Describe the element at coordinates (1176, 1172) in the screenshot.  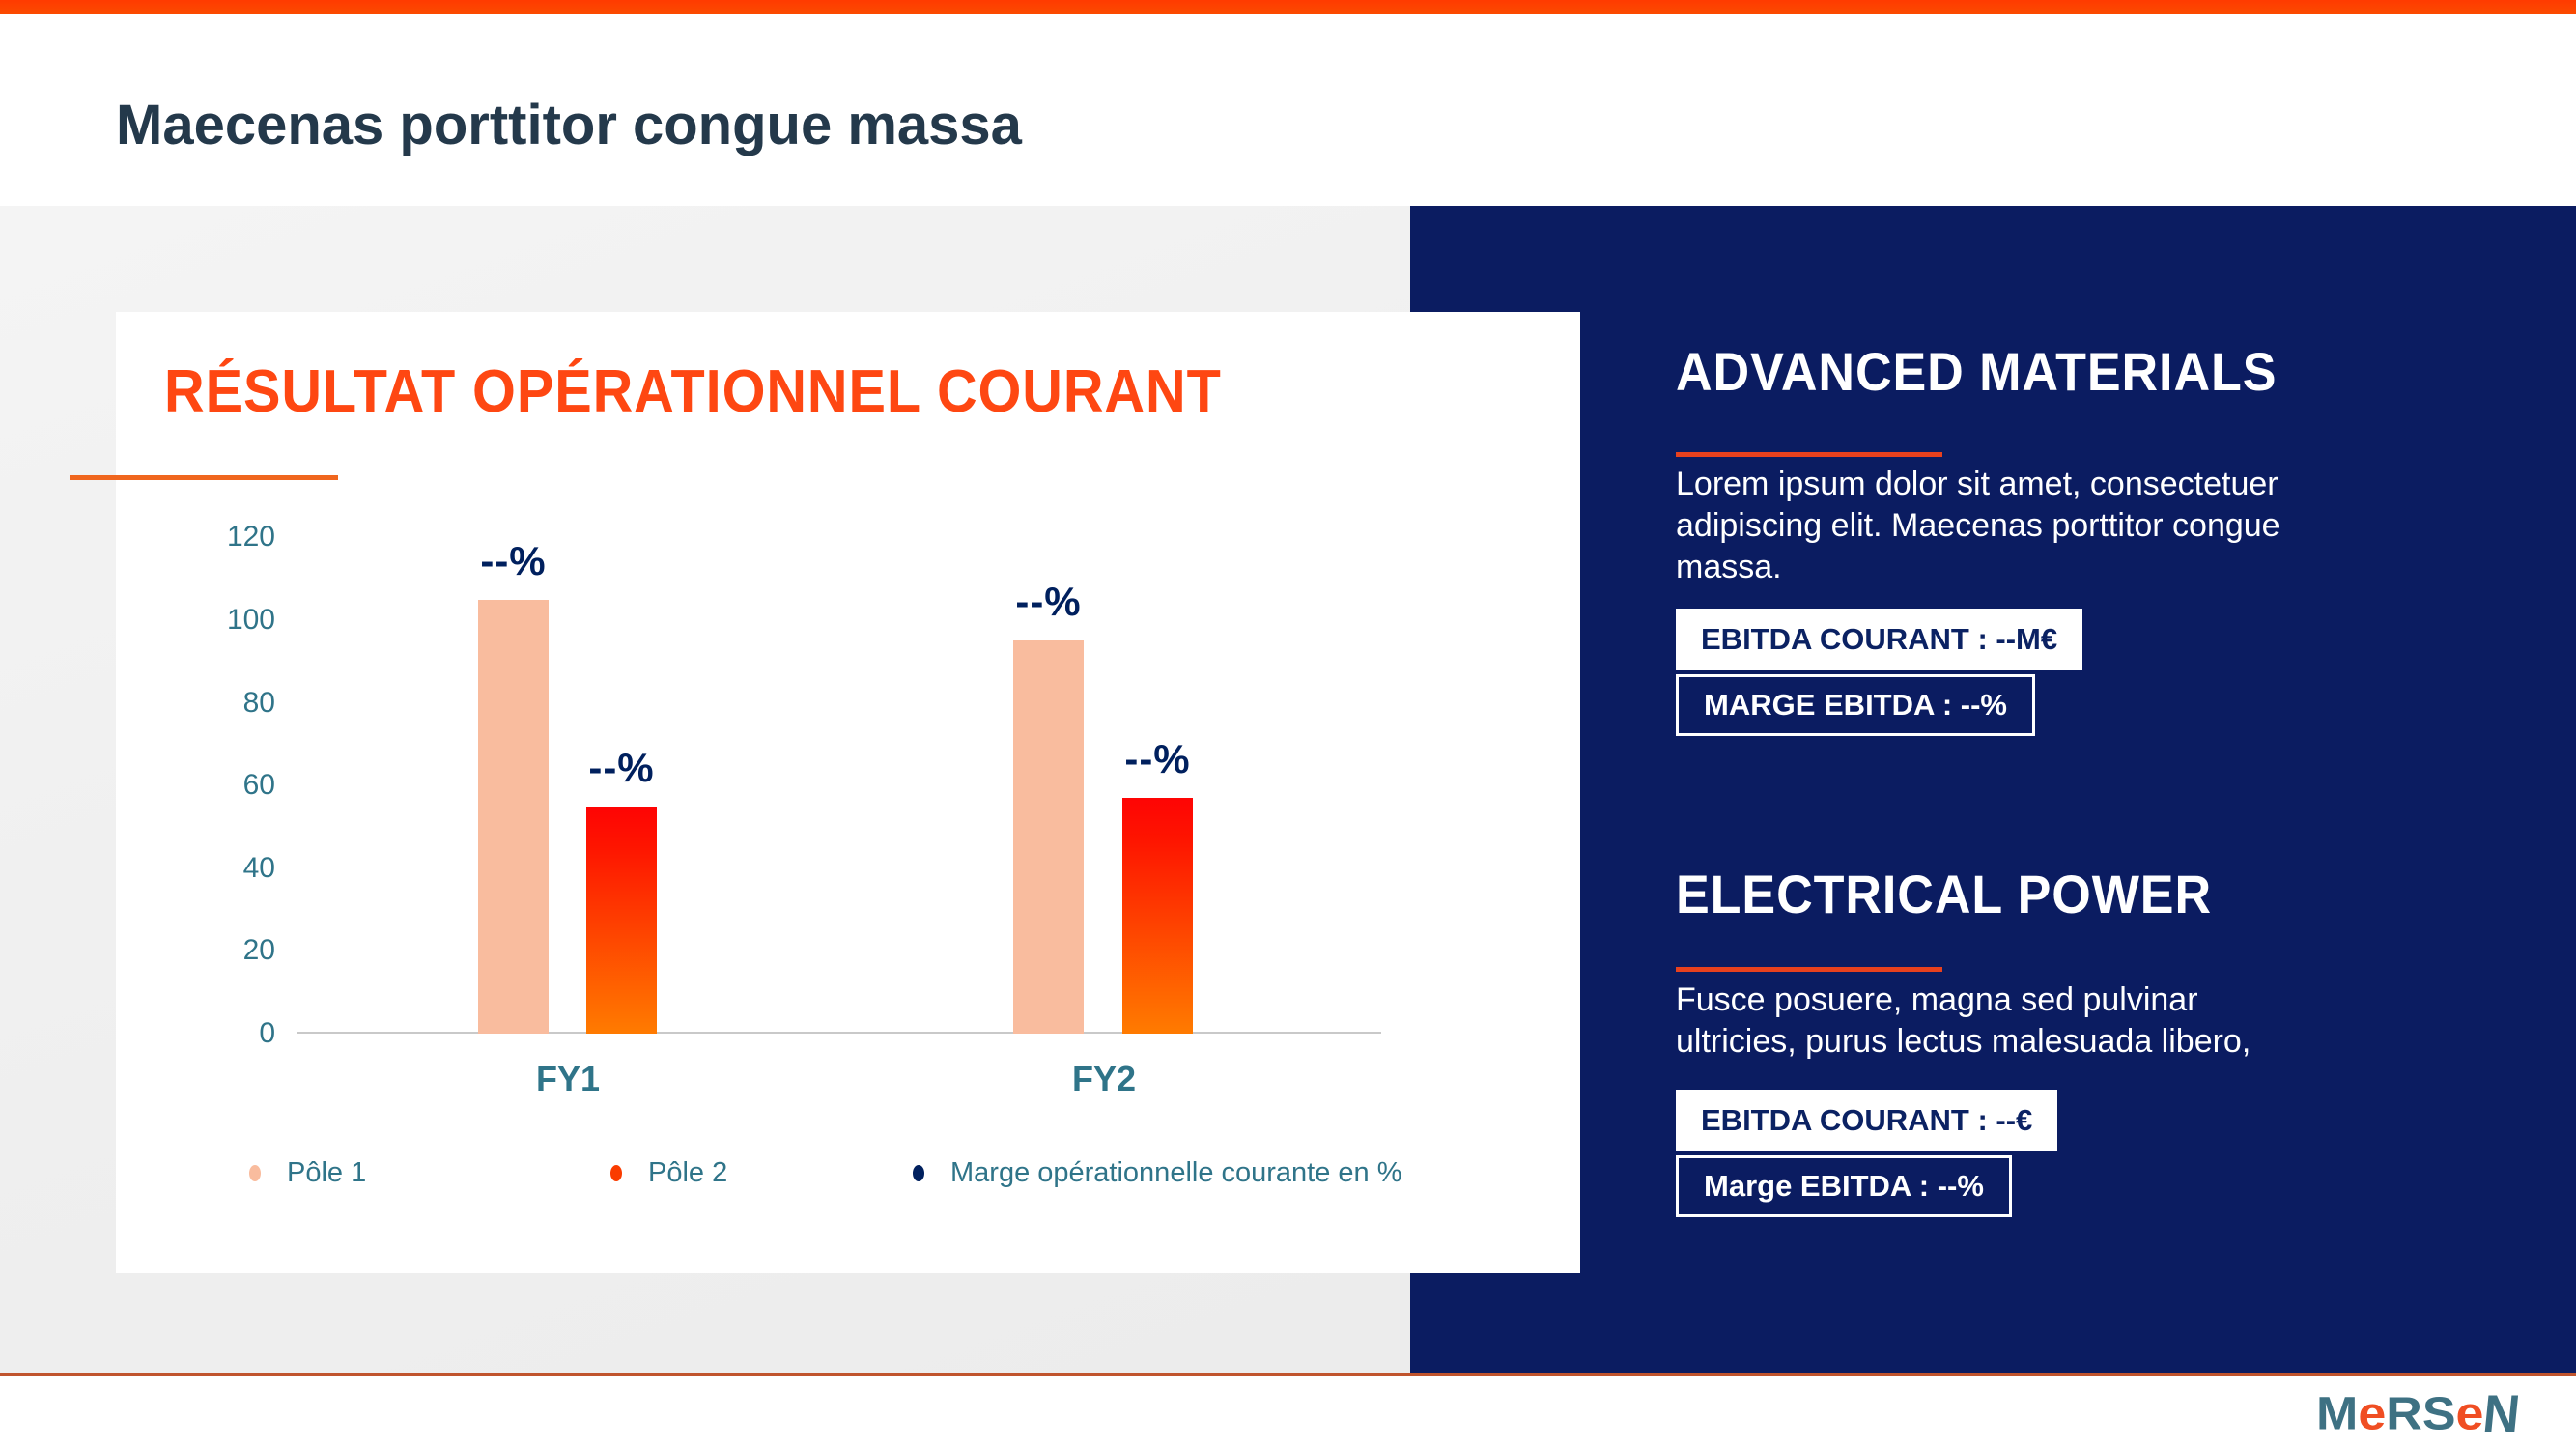
I see `legend-label-marge: Marge opérationnelle courante en %` at that location.